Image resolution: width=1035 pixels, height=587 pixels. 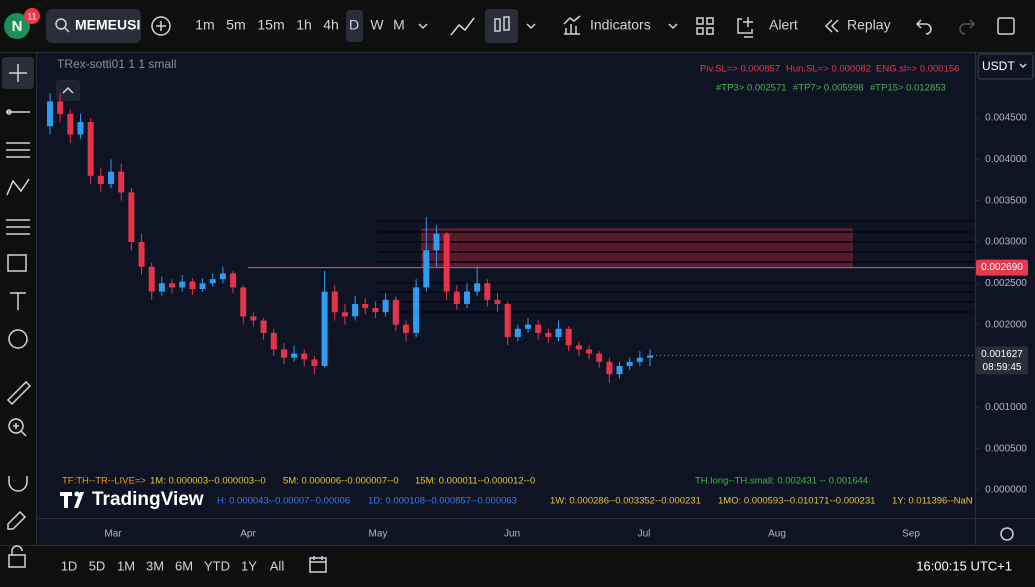 What do you see at coordinates (304, 25) in the screenshot?
I see `interval-button: 1h` at bounding box center [304, 25].